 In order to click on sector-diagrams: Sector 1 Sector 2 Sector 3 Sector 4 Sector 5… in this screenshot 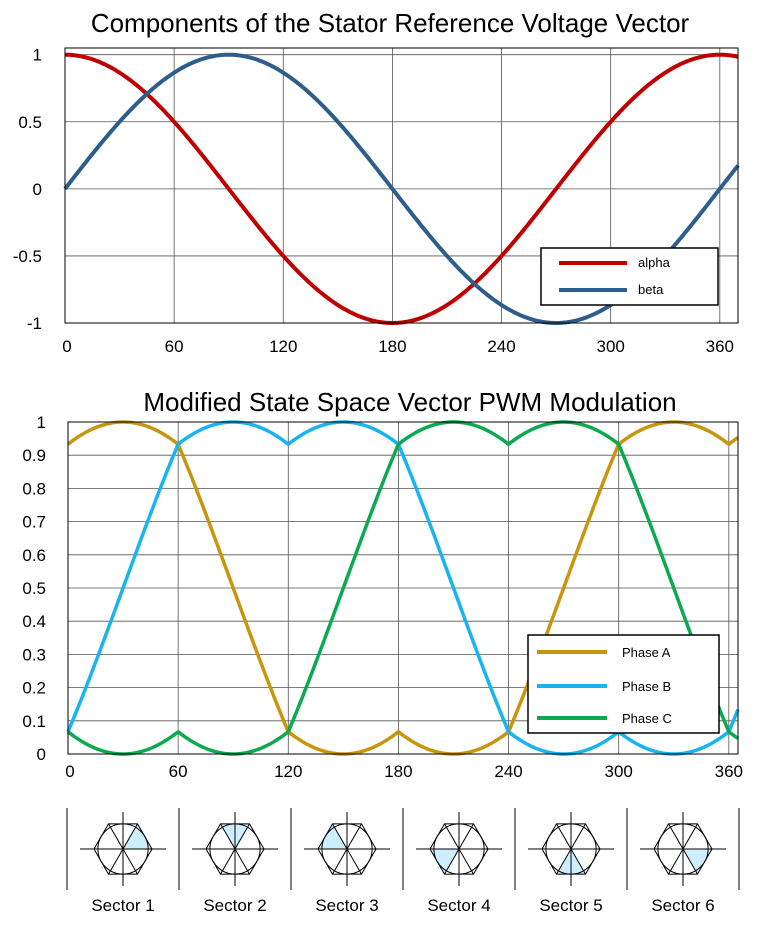, I will do `click(403, 861)`.